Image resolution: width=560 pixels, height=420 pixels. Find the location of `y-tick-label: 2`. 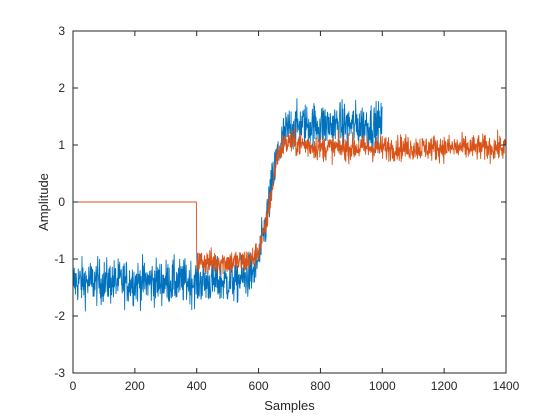

y-tick-label: 2 is located at coordinates (61, 88).